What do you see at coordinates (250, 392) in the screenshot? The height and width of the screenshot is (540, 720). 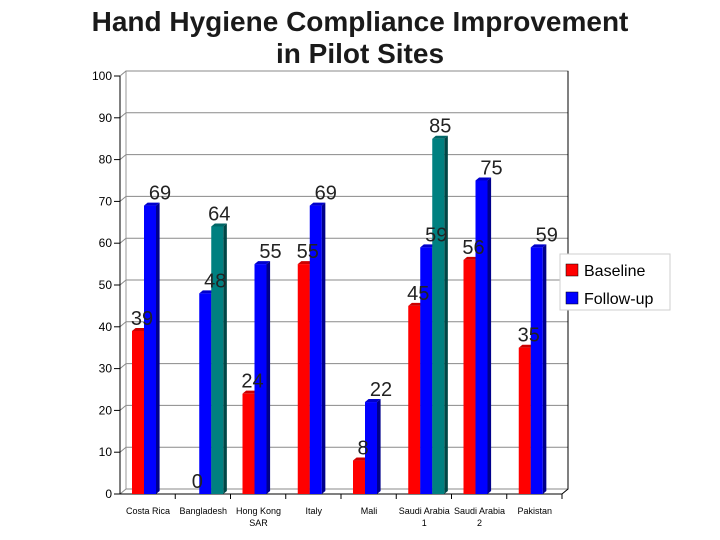 I see `bar-baseline-2-top` at bounding box center [250, 392].